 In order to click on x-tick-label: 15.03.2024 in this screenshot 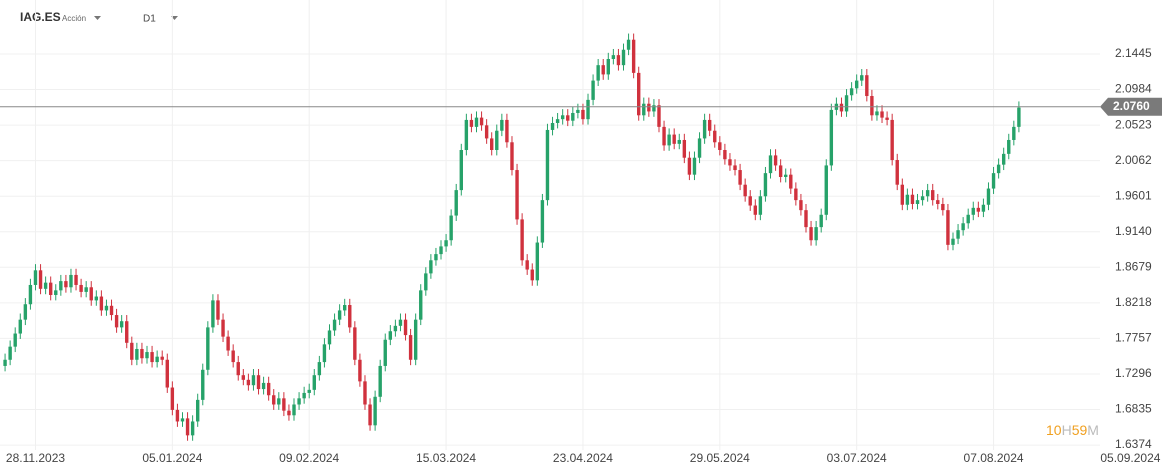, I will do `click(446, 458)`.